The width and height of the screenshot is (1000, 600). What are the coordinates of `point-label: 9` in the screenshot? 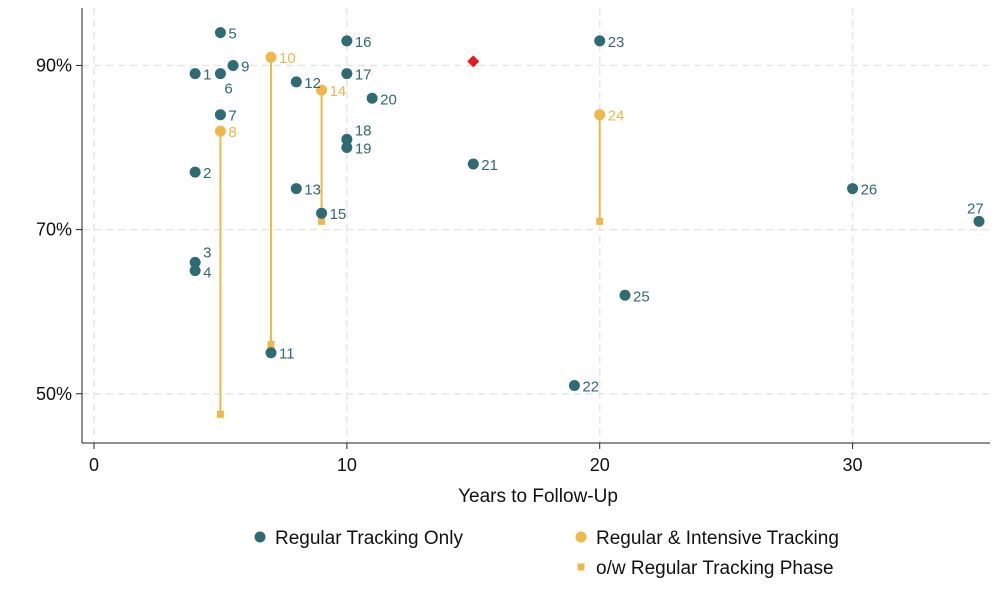 It's located at (245, 66).